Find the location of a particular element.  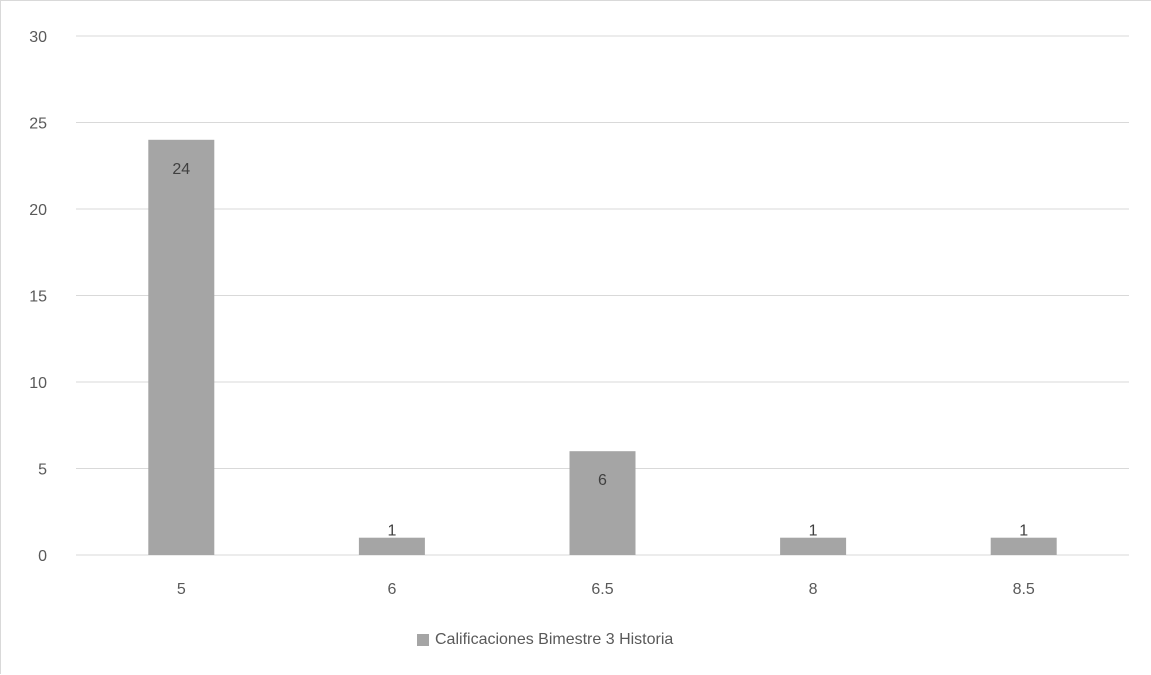

legend-label: Calificaciones Bimestre 3 Historia is located at coordinates (554, 639).